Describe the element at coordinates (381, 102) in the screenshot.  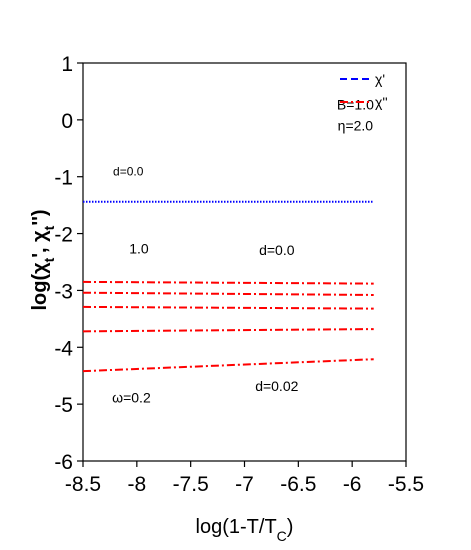
I see `legend-label: χ''` at that location.